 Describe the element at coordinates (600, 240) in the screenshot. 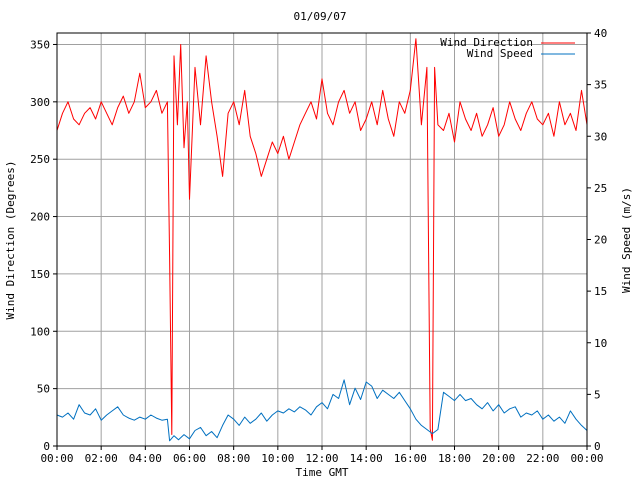

I see `y-right-tick-label: 20` at that location.